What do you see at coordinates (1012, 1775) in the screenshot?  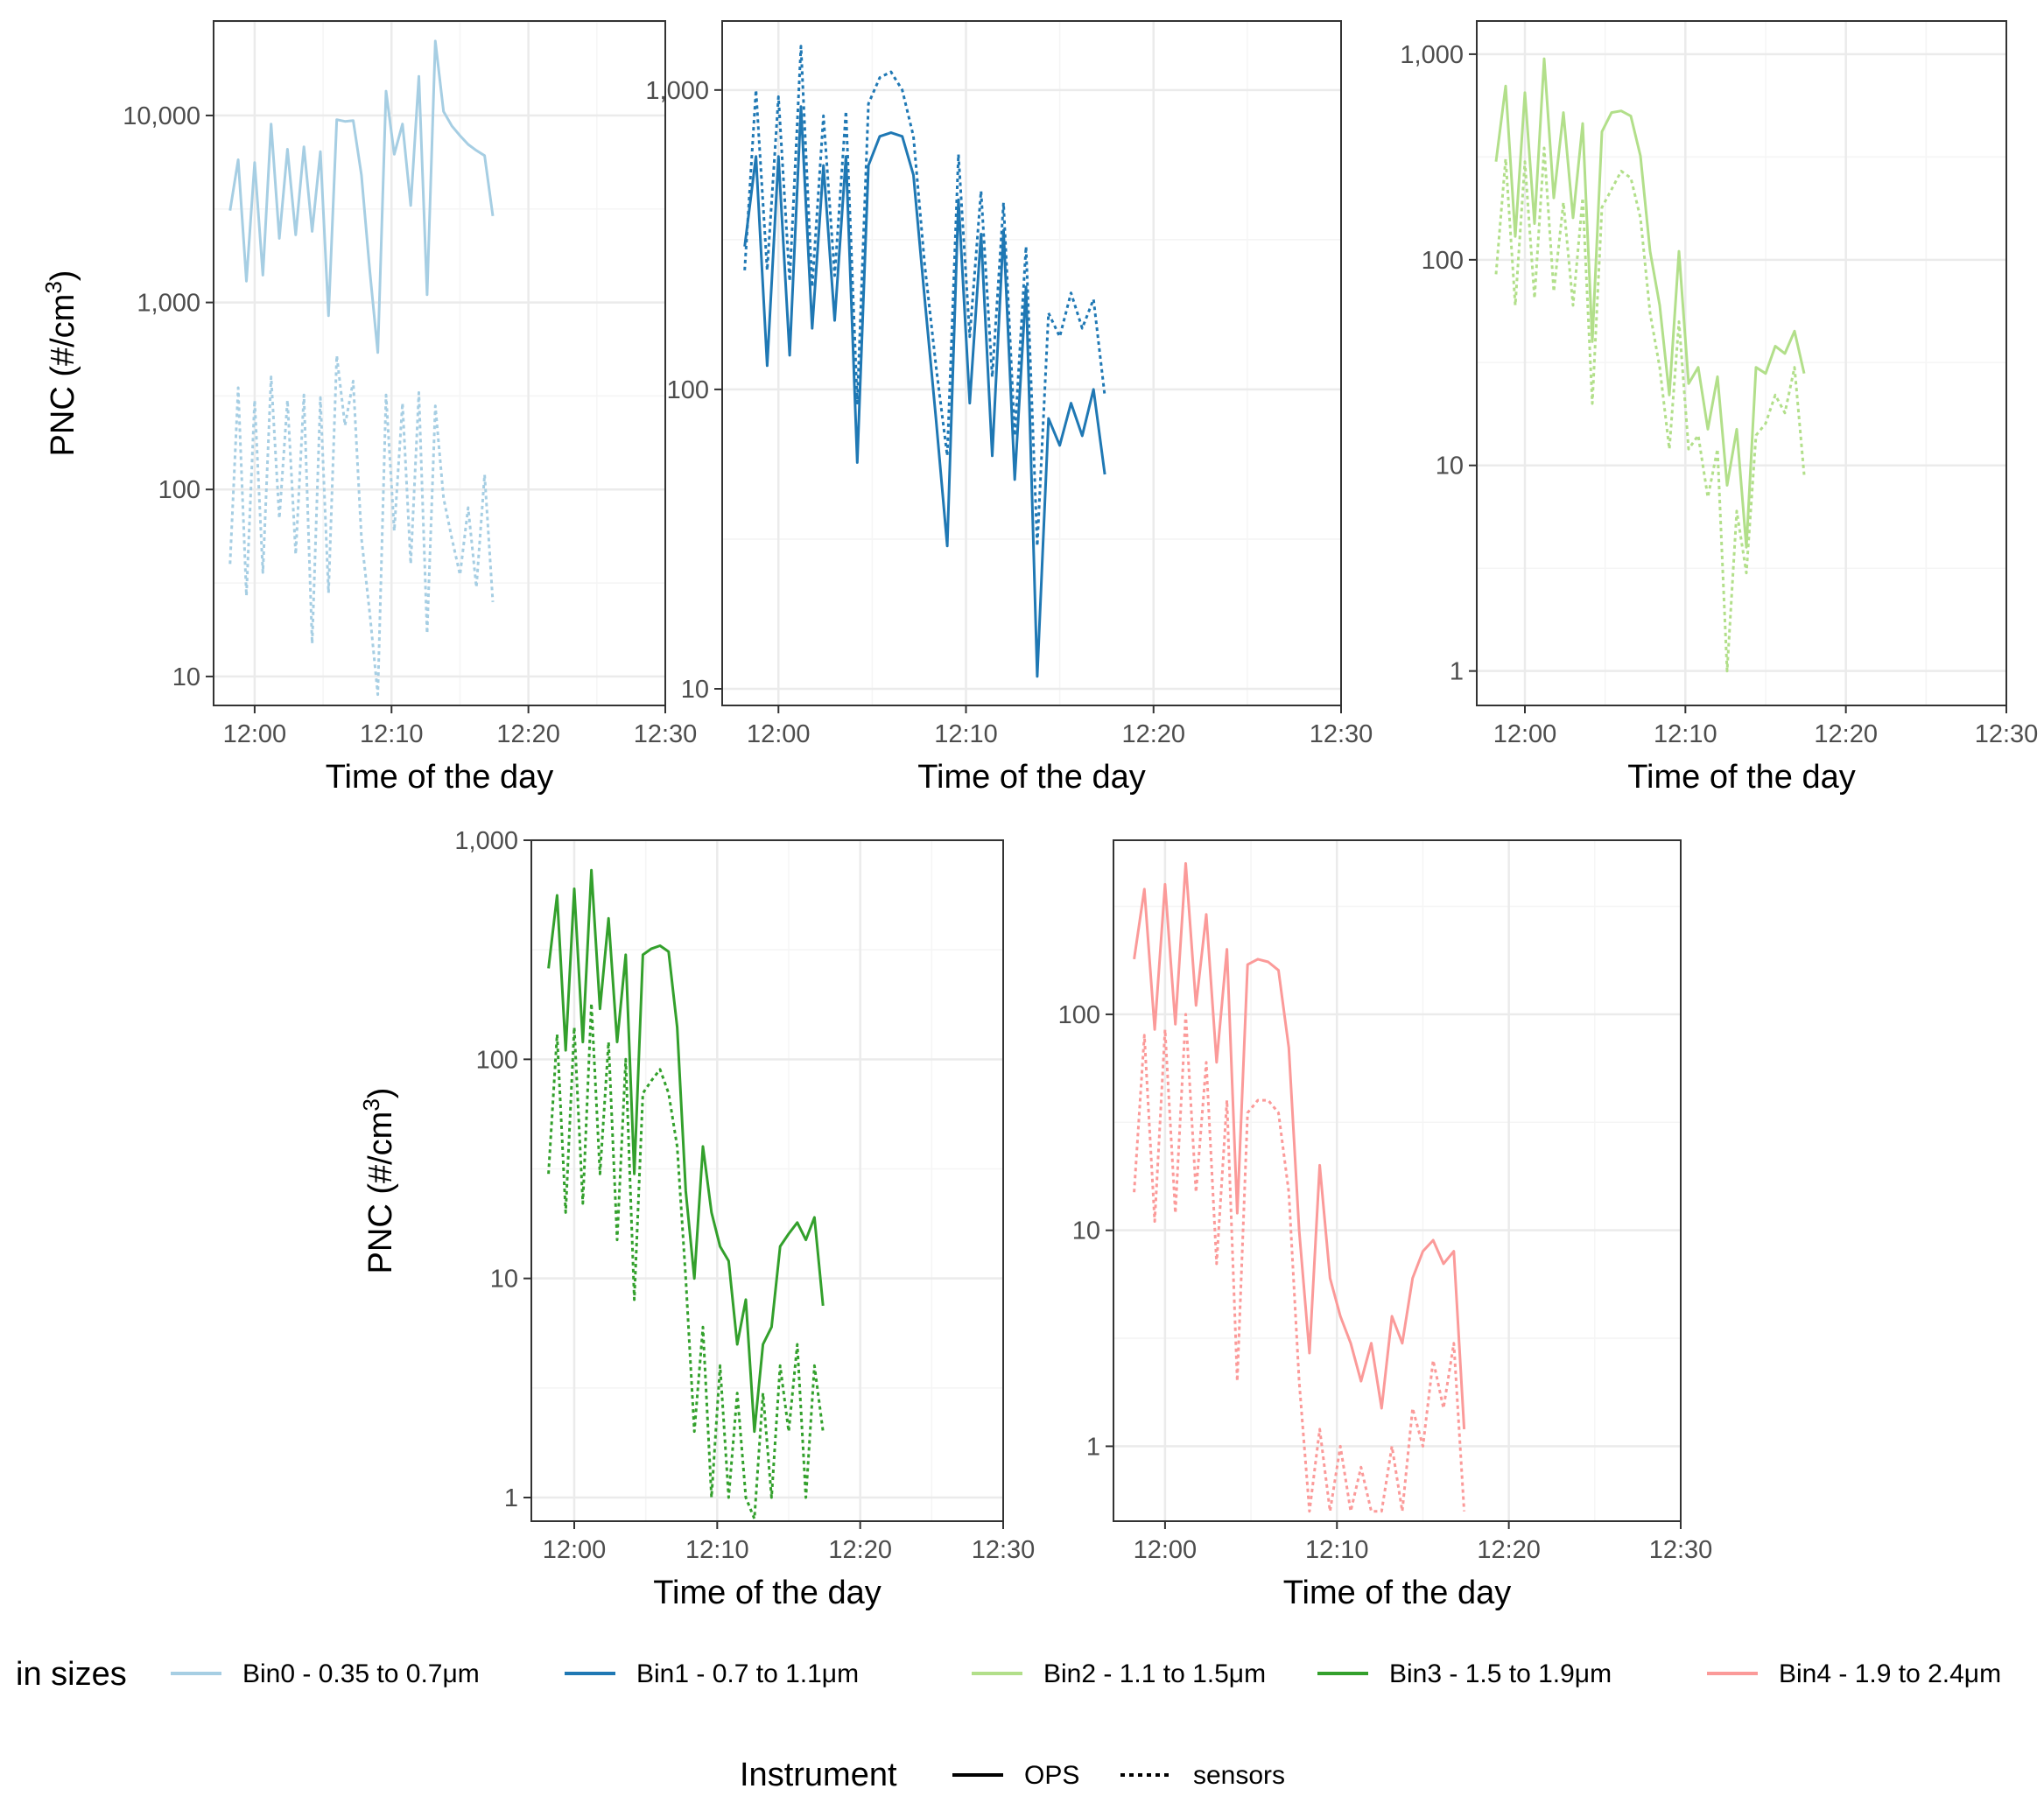 I see `legend-instrument: Instrument OPS sensors` at bounding box center [1012, 1775].